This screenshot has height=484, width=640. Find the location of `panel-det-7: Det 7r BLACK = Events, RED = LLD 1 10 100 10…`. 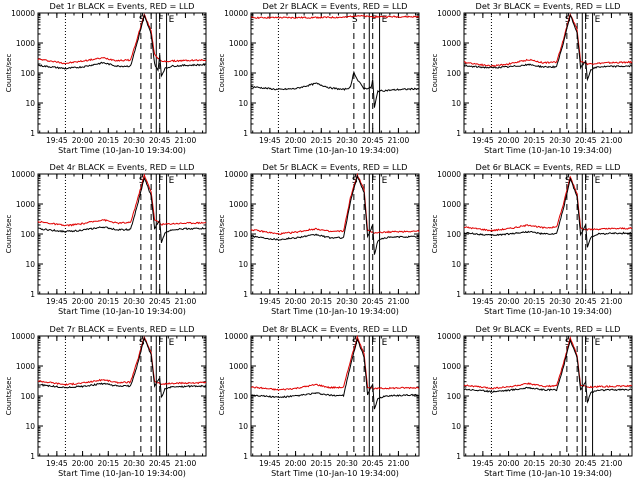

panel-det-7: Det 7r BLACK = Events, RED = LLD 1 10 100 10… is located at coordinates (106, 401).